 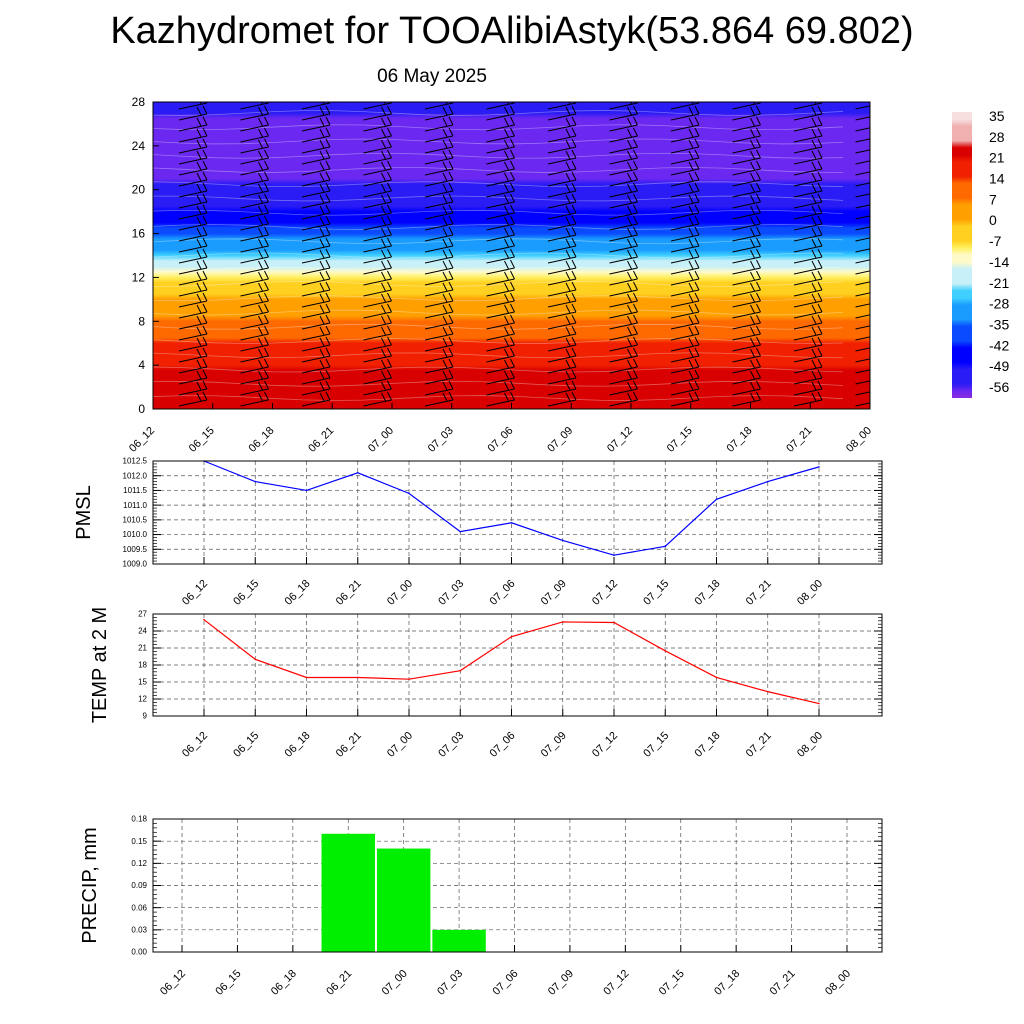 I want to click on bar, so click(x=459, y=940).